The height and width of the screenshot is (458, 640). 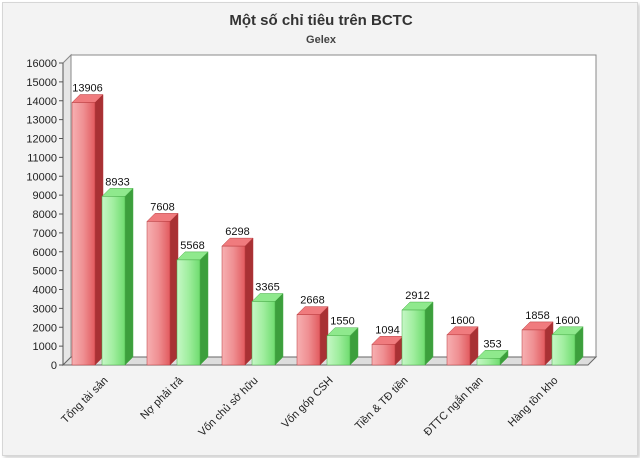 I want to click on x-category-label: Vốn chủ sở hữu, so click(x=228, y=407).